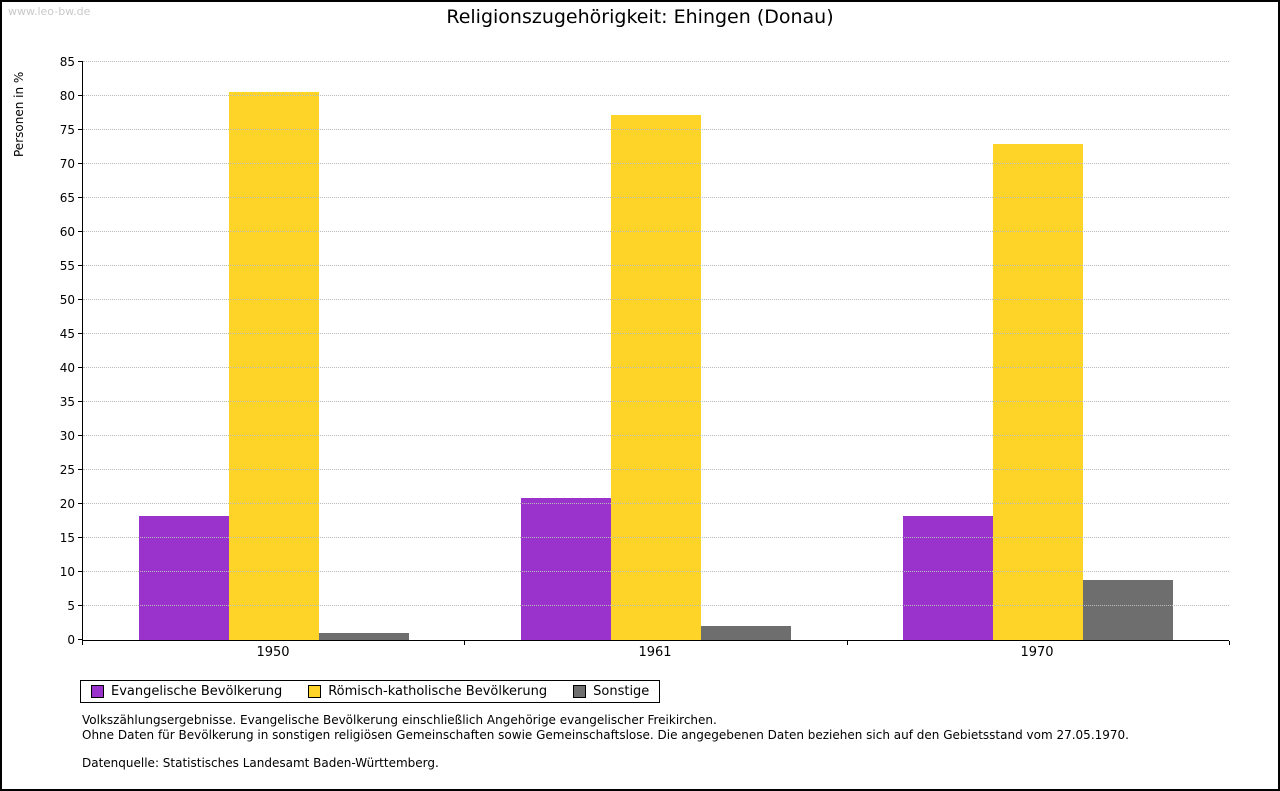  Describe the element at coordinates (67, 300) in the screenshot. I see `y-tick-label: 50` at that location.